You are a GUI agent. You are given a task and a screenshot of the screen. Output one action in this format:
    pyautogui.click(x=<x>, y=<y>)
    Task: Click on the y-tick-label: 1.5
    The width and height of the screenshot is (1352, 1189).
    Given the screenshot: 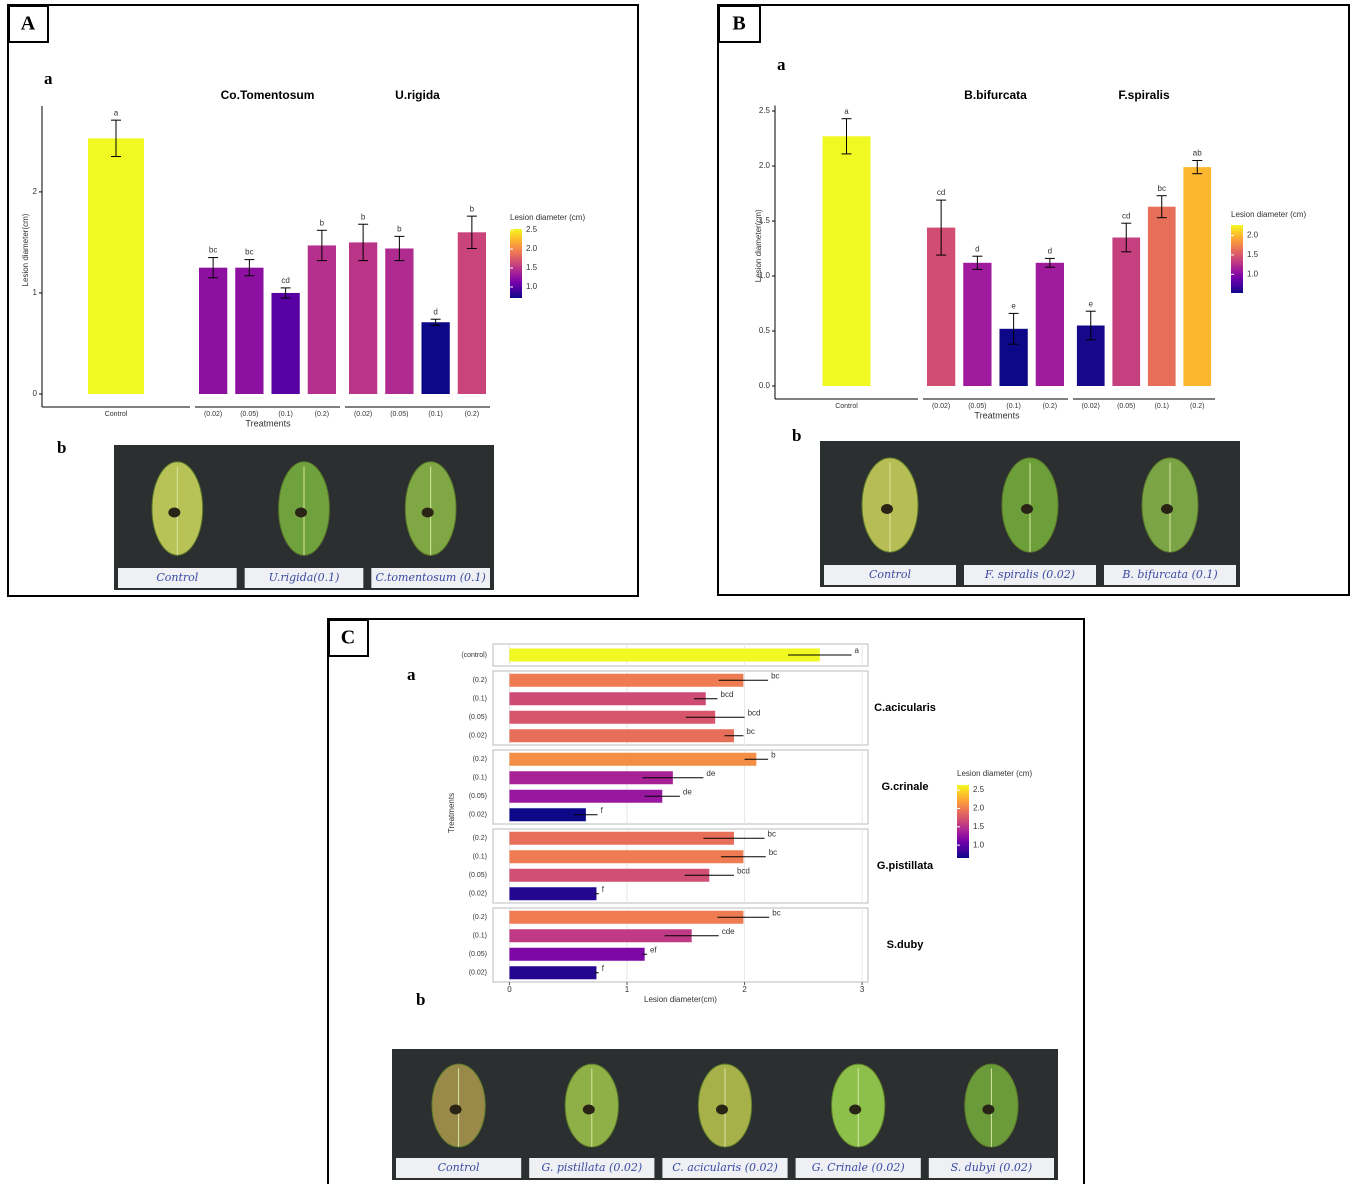 What is the action you would take?
    pyautogui.click(x=765, y=220)
    